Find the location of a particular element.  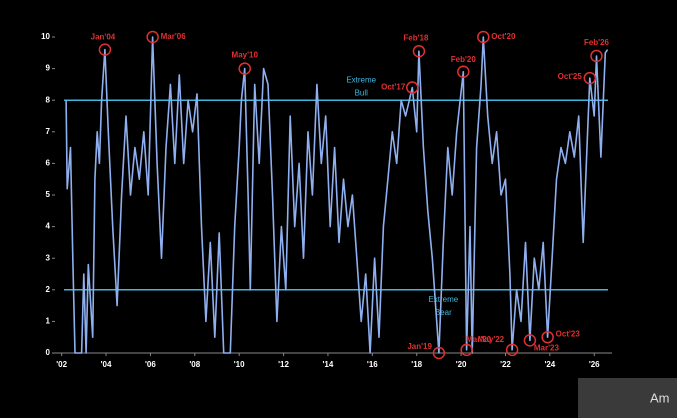

x-tick-label: '02 is located at coordinates (61, 364).